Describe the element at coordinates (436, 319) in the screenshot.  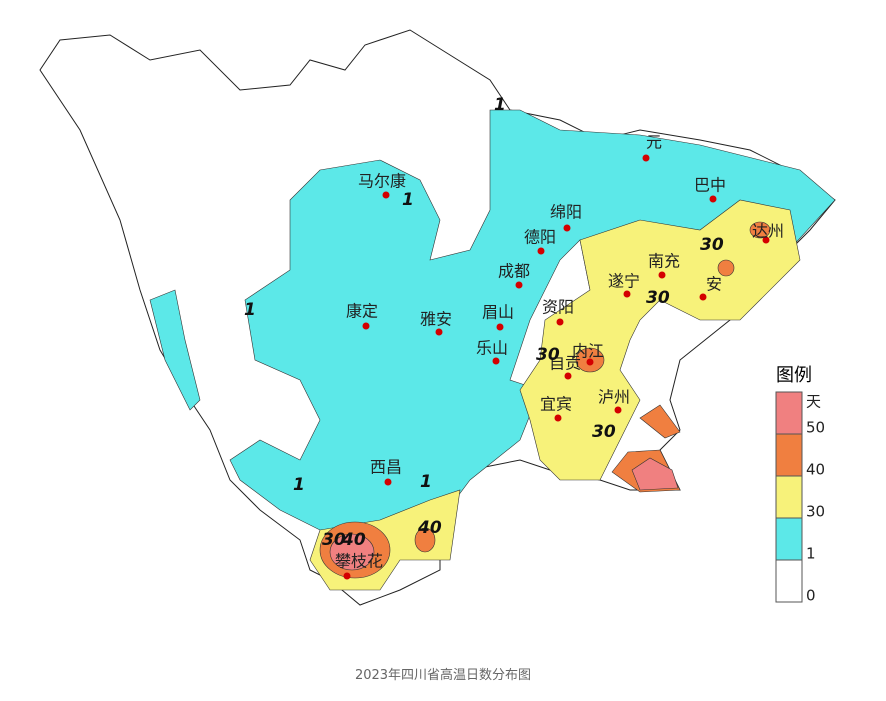
I see `city-label: 雅安` at that location.